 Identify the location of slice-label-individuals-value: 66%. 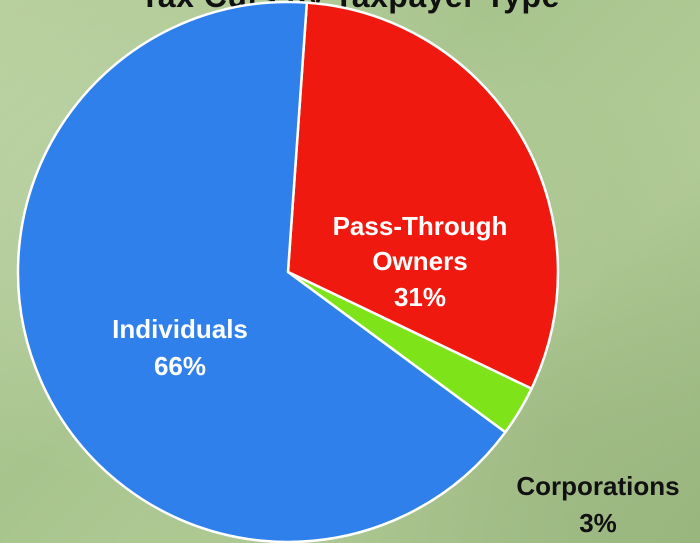
(180, 366).